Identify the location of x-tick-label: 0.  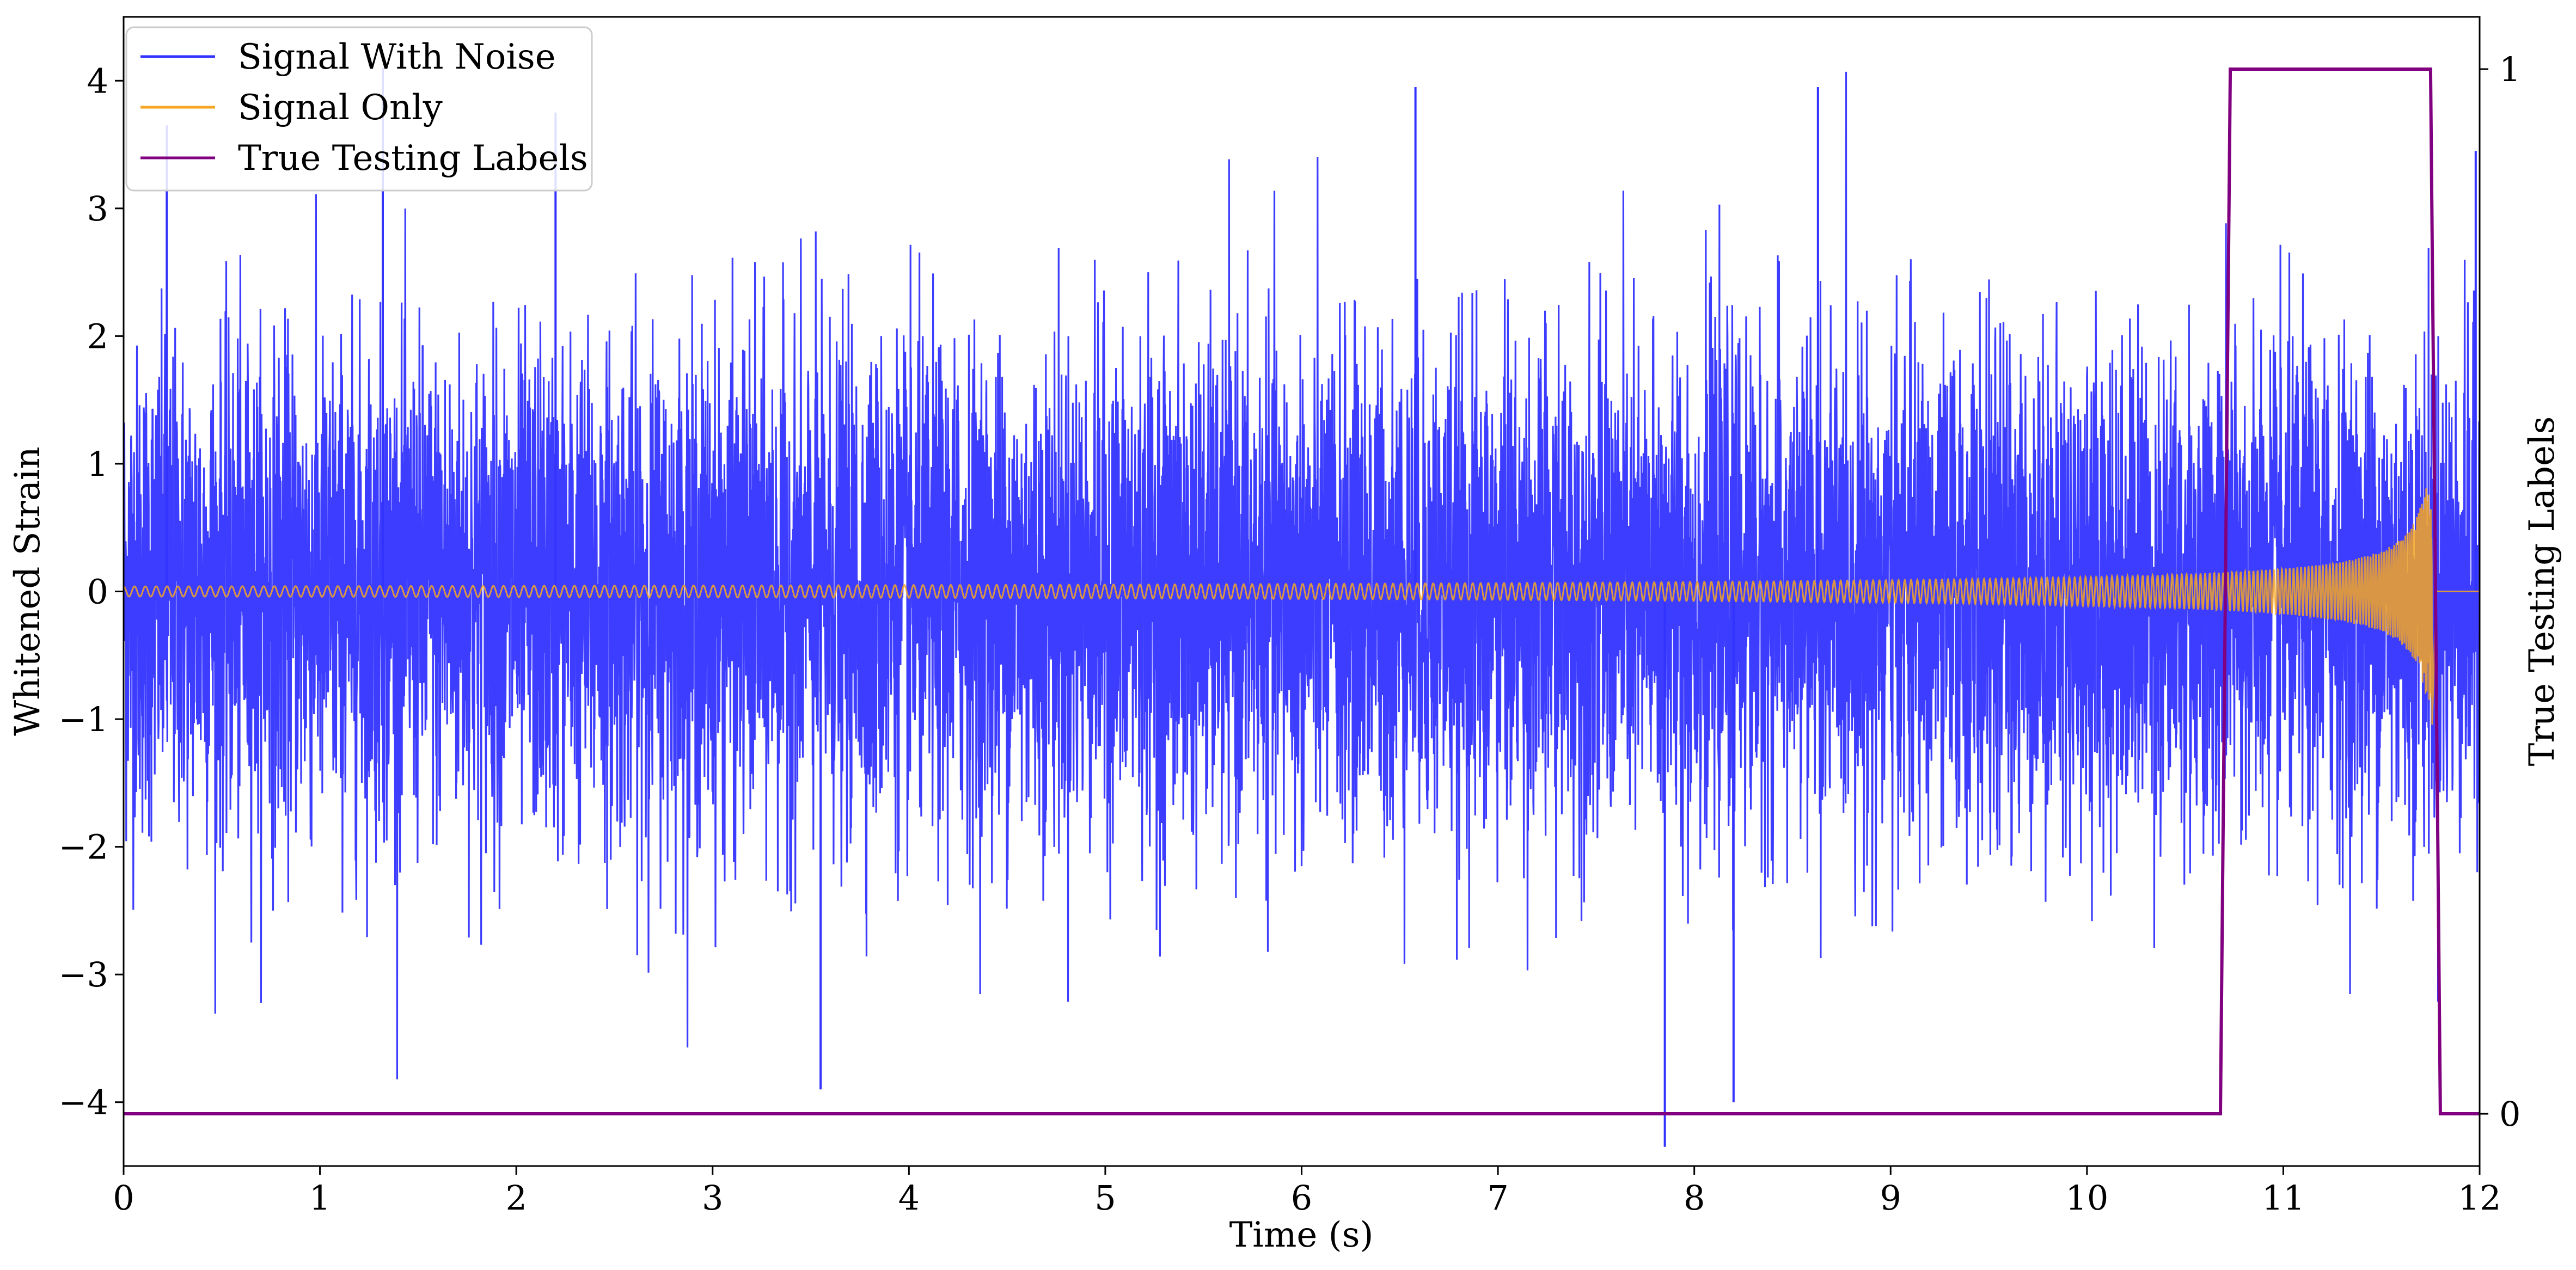
(123, 1198).